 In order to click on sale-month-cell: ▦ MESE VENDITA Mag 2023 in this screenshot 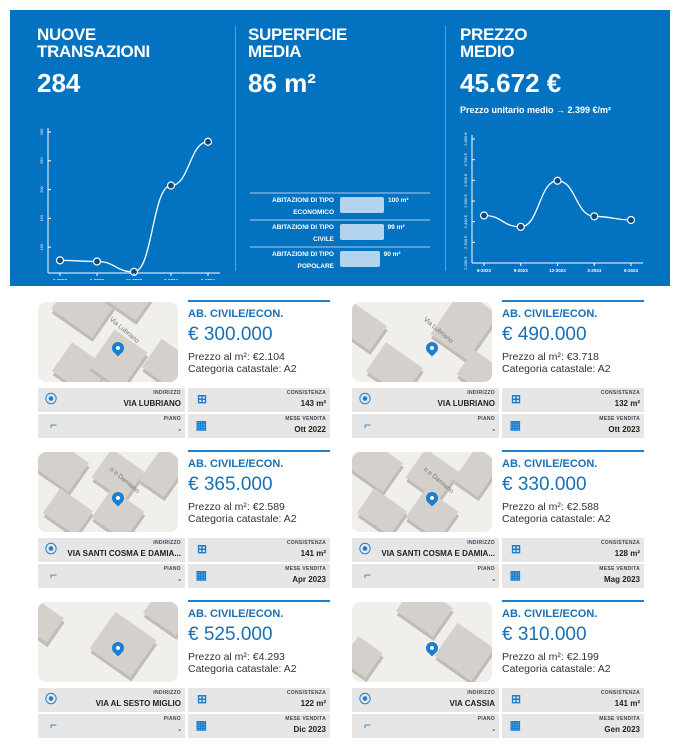, I will do `click(573, 576)`.